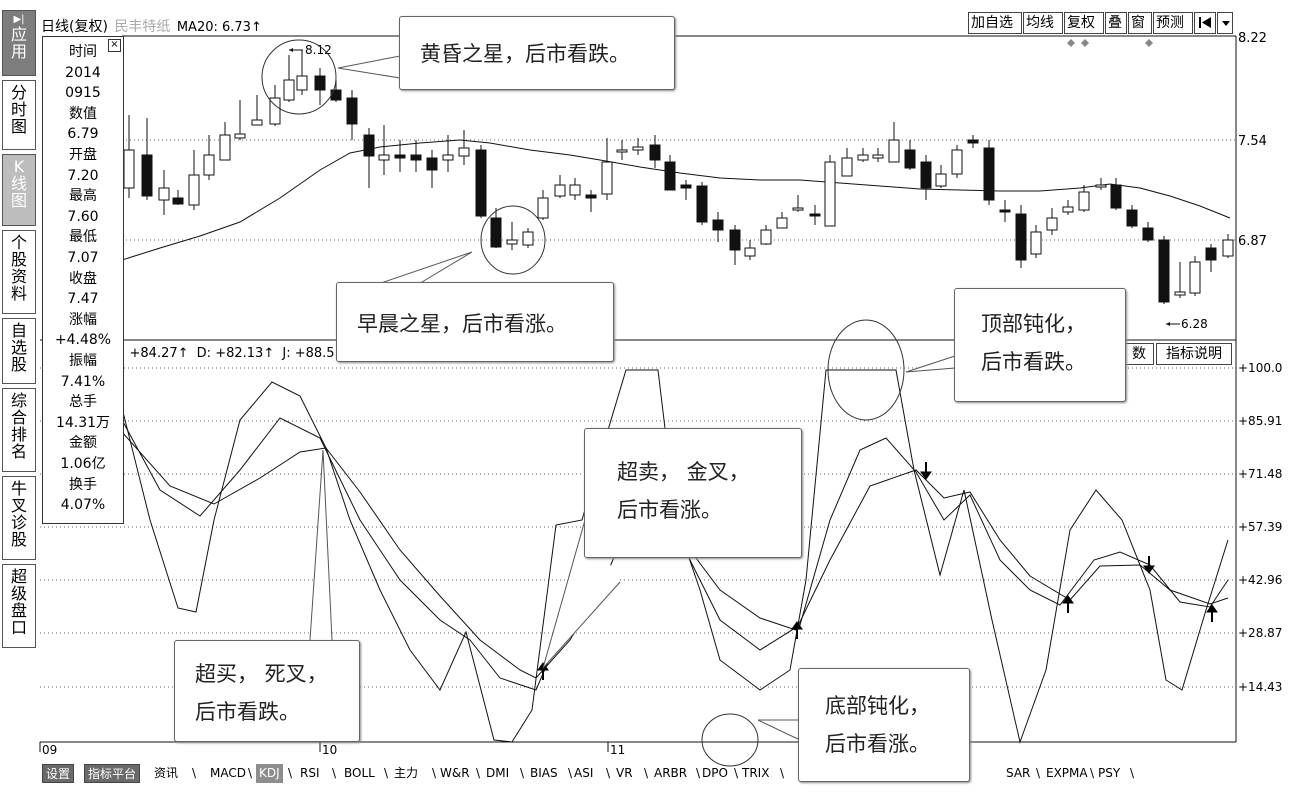  Describe the element at coordinates (329, 750) in the screenshot. I see `time-axis-label: 10` at that location.